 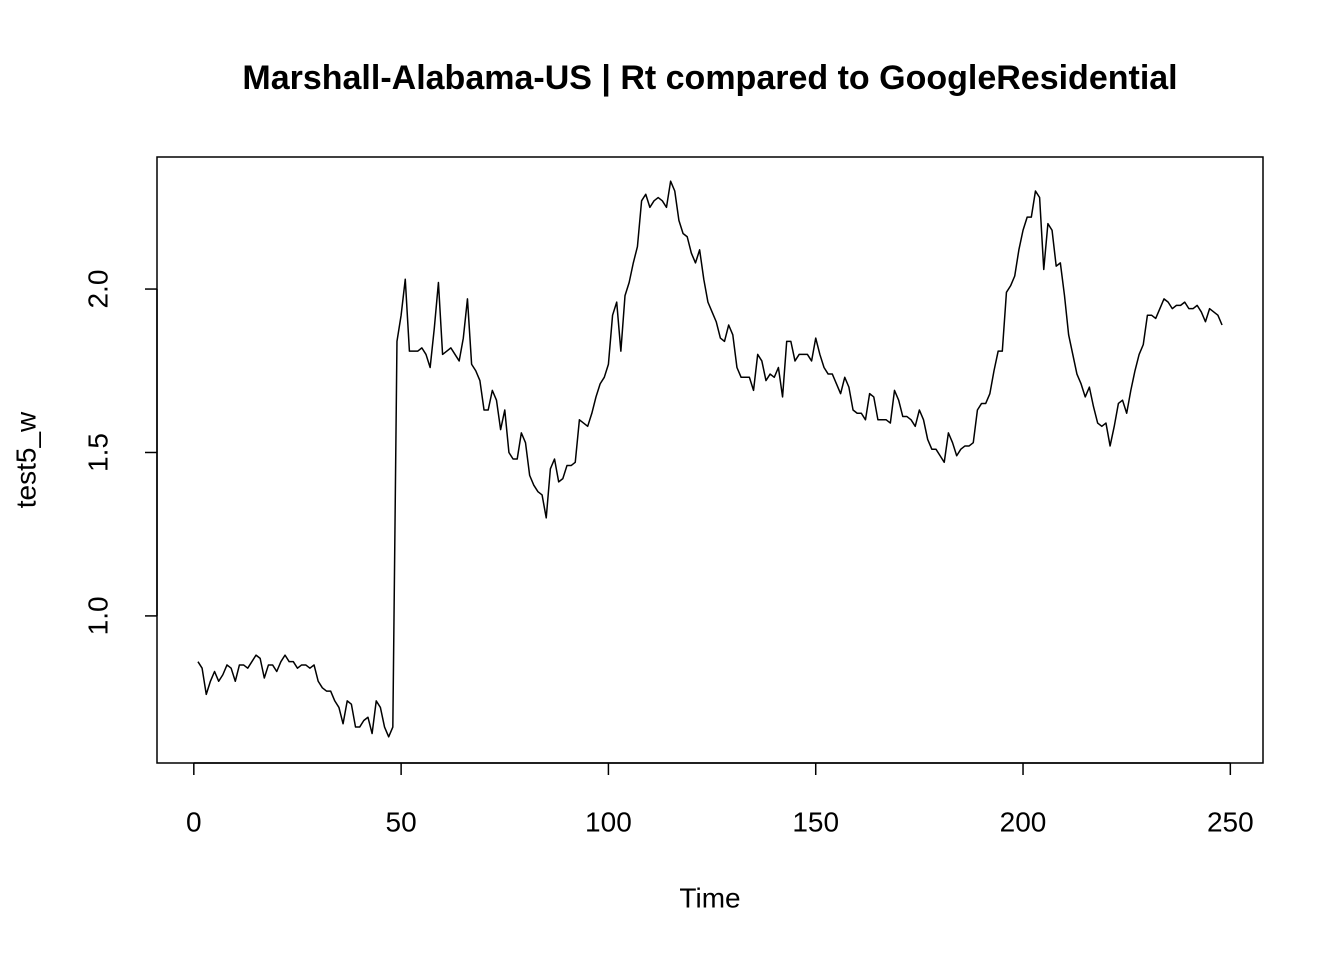 I want to click on x-axis-label: Time, so click(x=709, y=897).